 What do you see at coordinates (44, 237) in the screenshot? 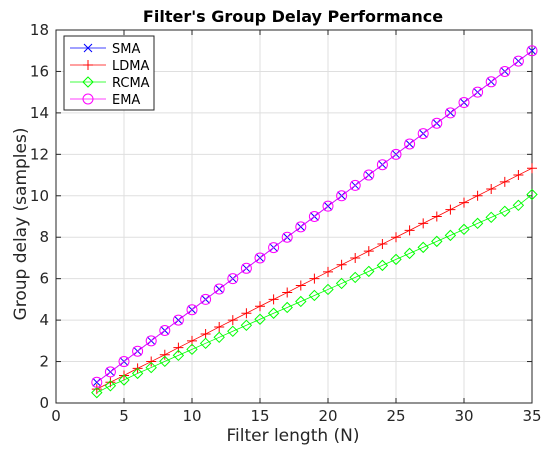
I see `y-tick-label: 8` at bounding box center [44, 237].